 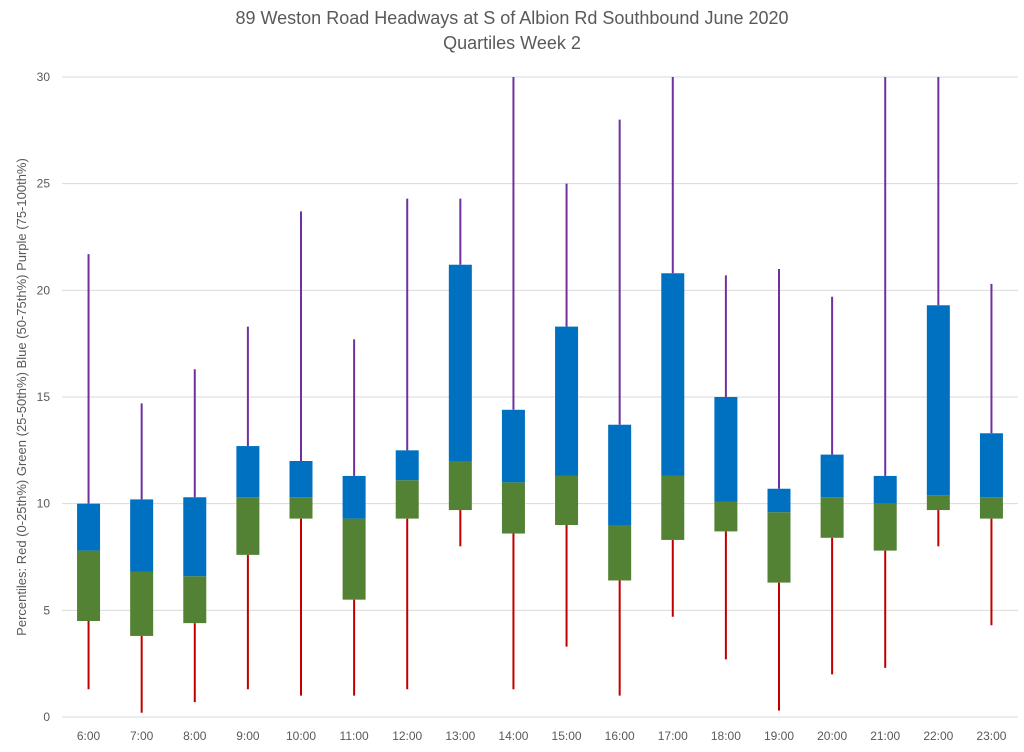 What do you see at coordinates (89, 736) in the screenshot?
I see `x-tick-label: 6:00` at bounding box center [89, 736].